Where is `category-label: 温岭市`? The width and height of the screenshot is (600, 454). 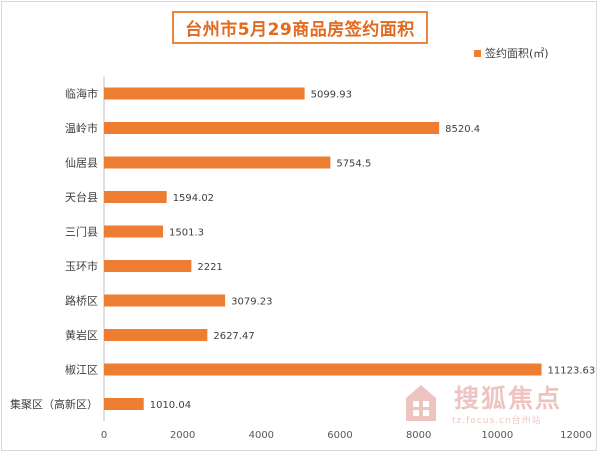 category-label: 温岭市 is located at coordinates (81, 128).